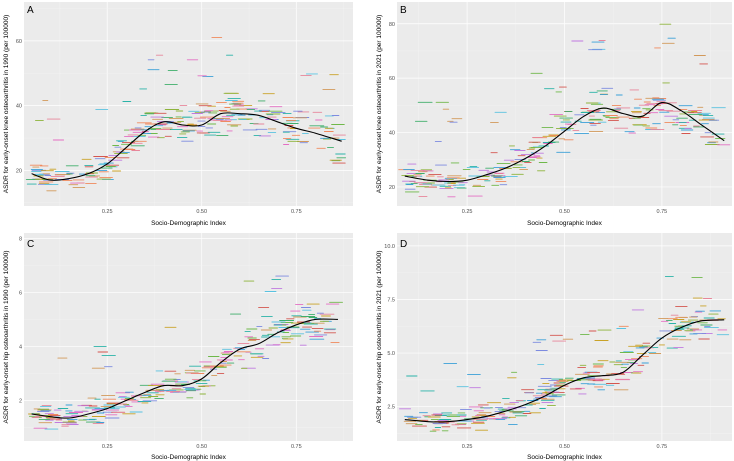 Image resolution: width=734 pixels, height=461 pixels. I want to click on y-tick-label: 6, so click(20, 293).